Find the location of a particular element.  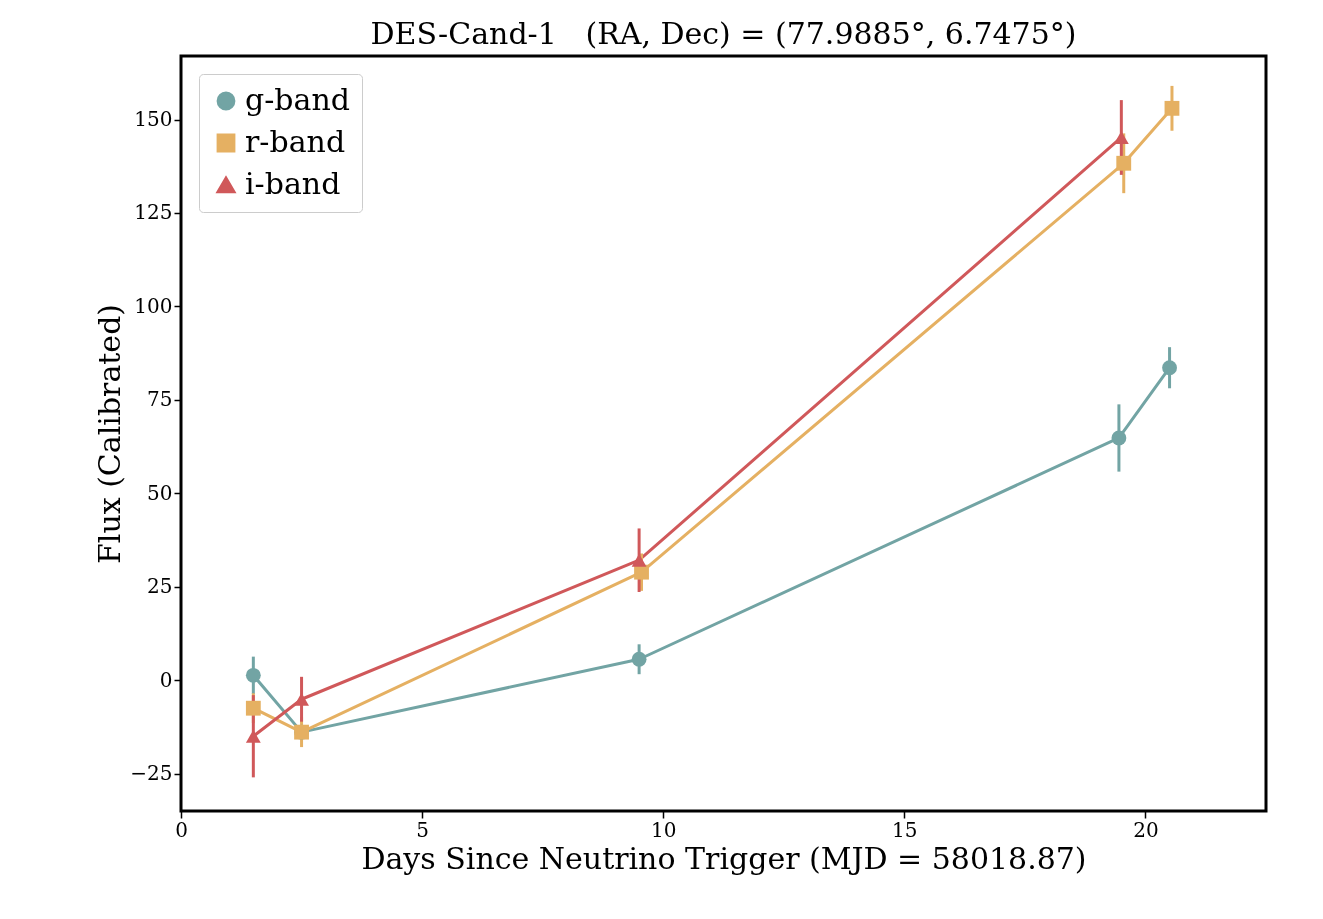

x-tick-label: 5 is located at coordinates (422, 829).